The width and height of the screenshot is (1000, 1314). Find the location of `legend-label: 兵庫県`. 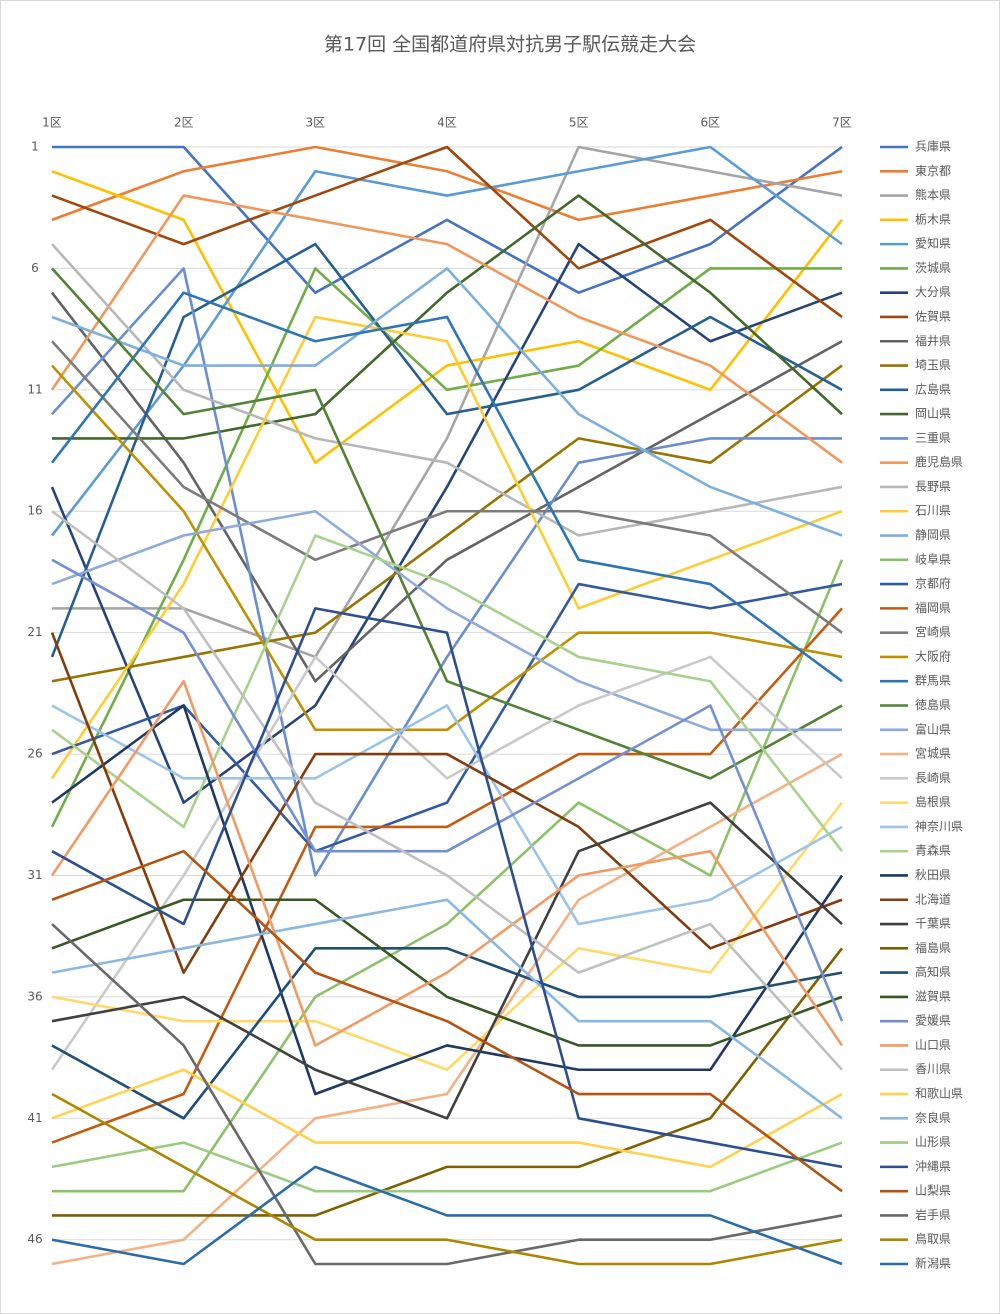

legend-label: 兵庫県 is located at coordinates (933, 147).